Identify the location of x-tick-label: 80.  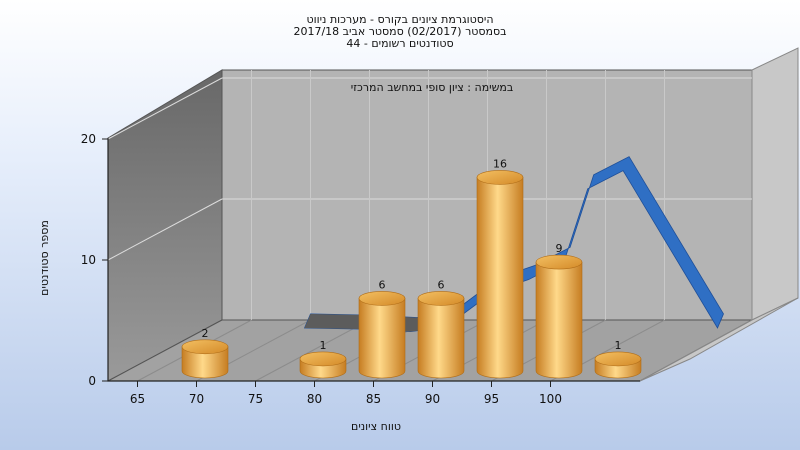
(314, 399).